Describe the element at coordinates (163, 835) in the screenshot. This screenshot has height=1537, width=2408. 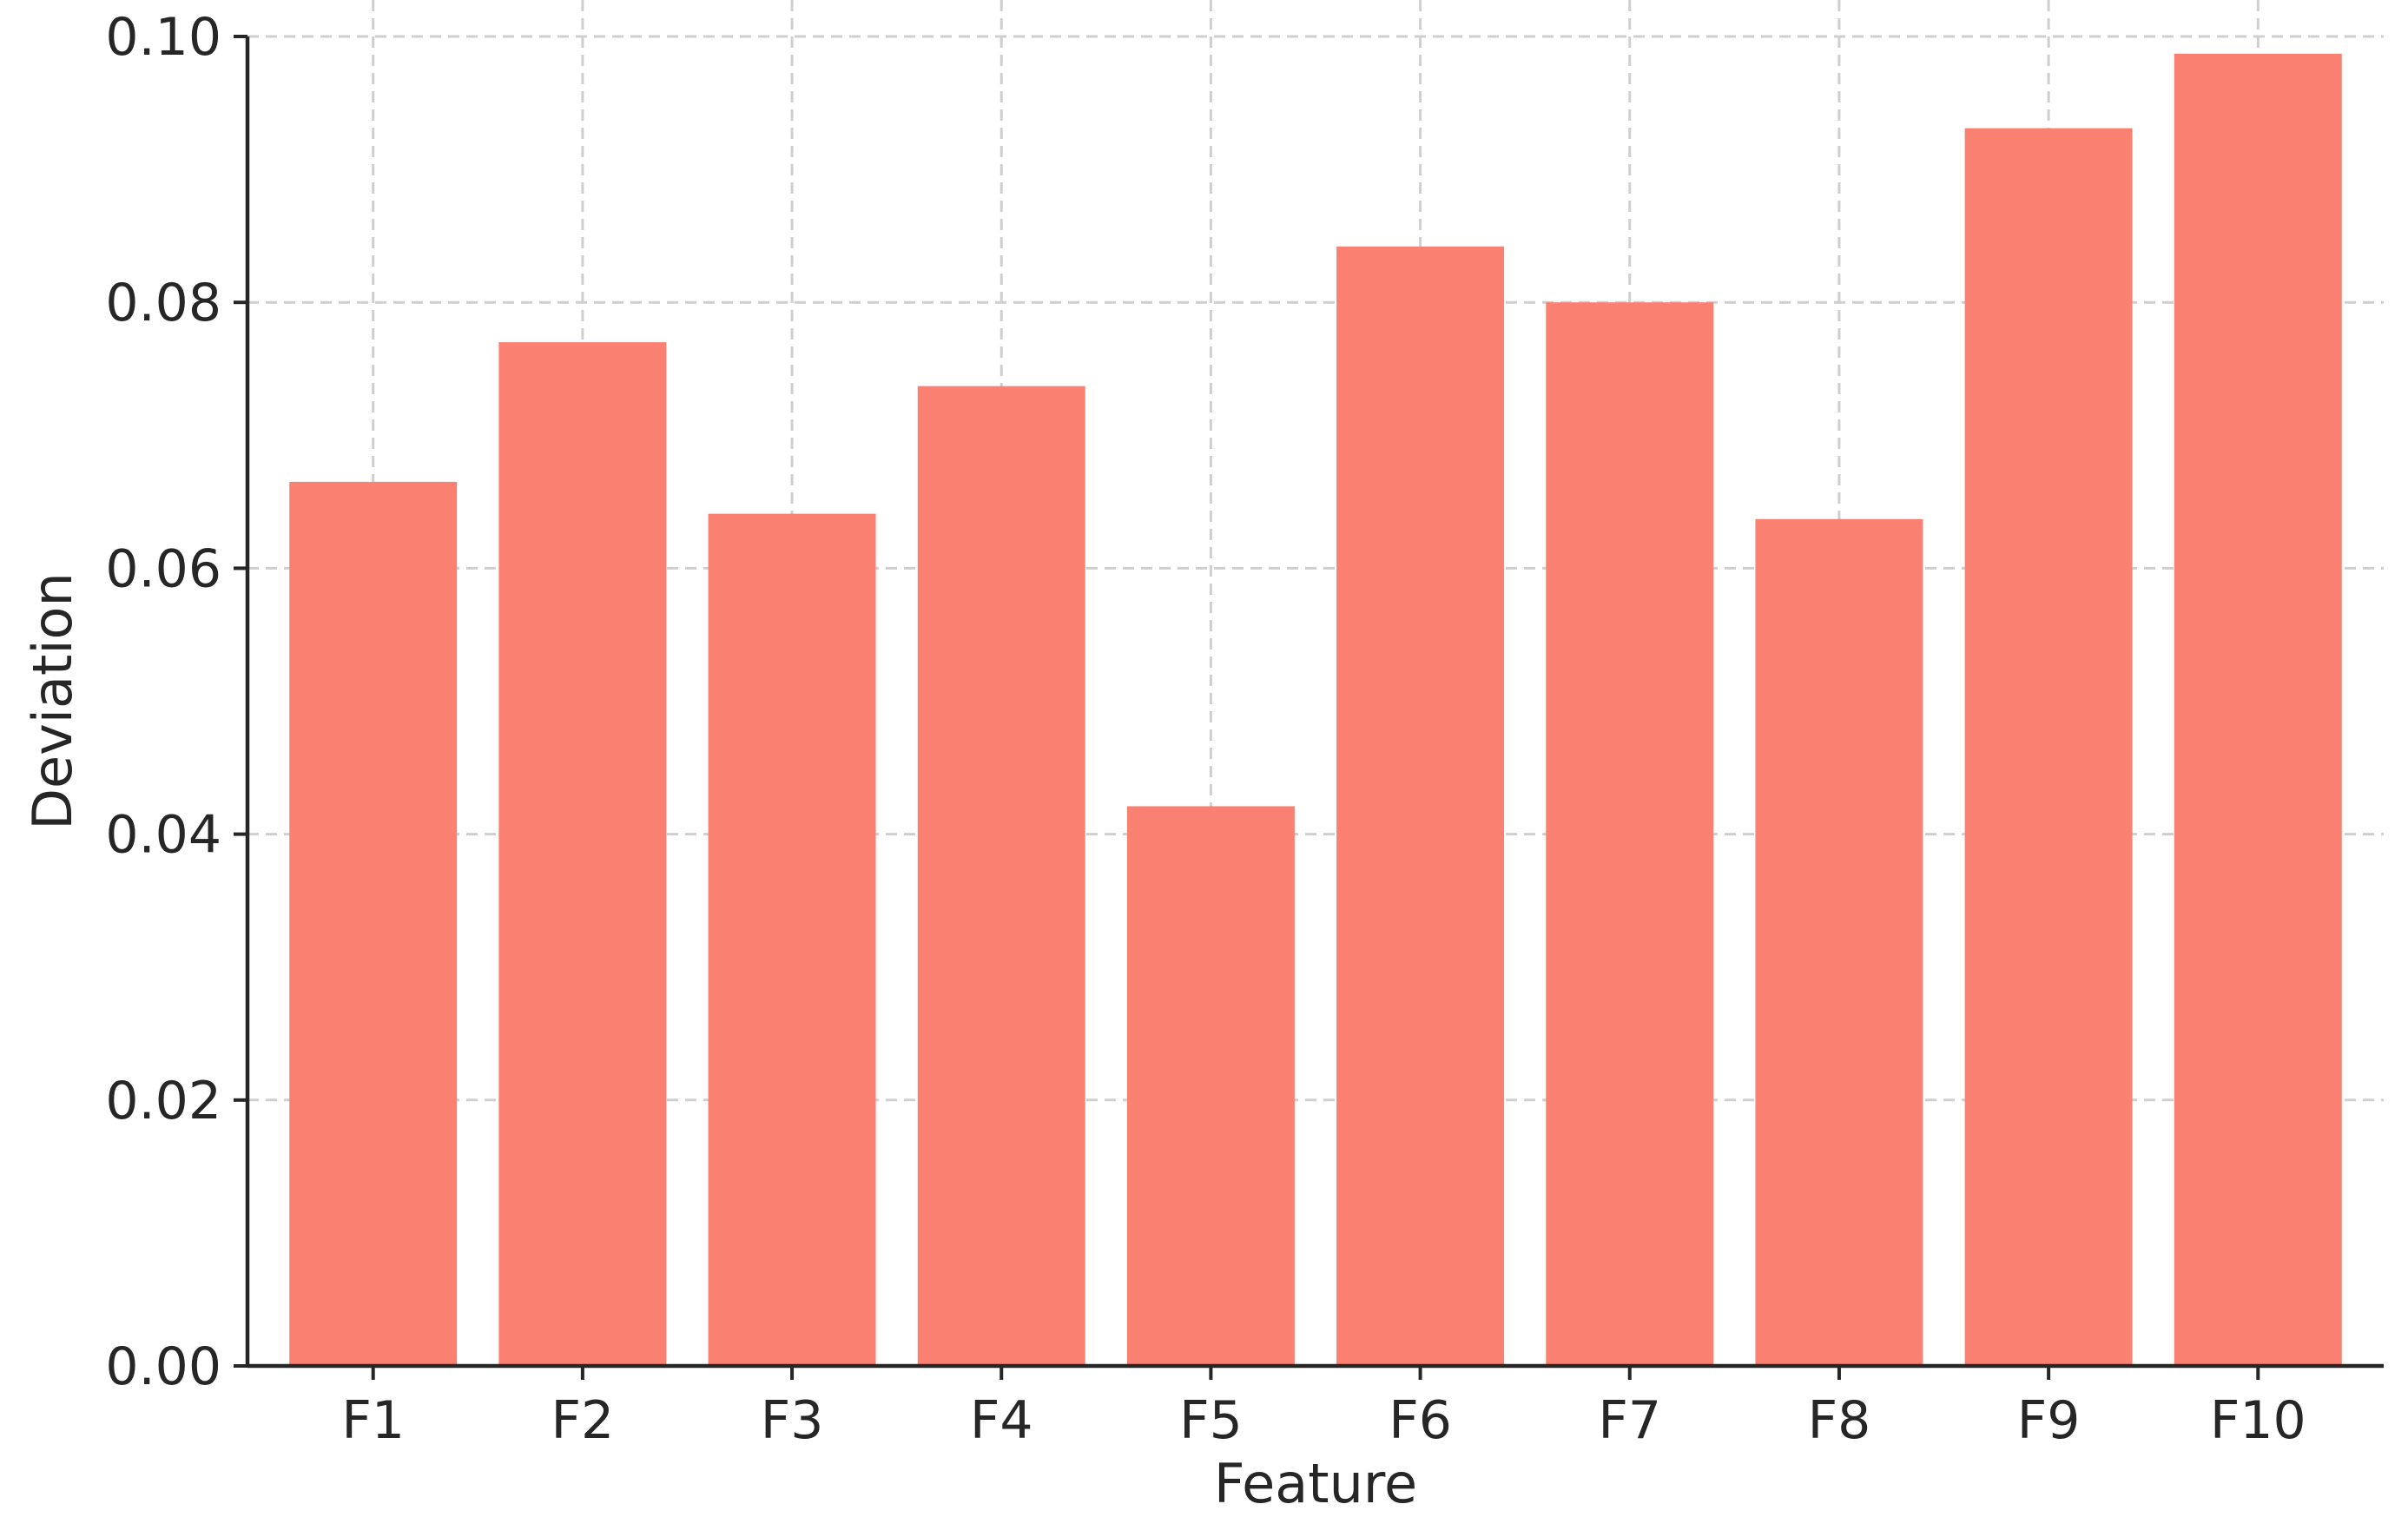
I see `y-tick-label: 0.04` at that location.